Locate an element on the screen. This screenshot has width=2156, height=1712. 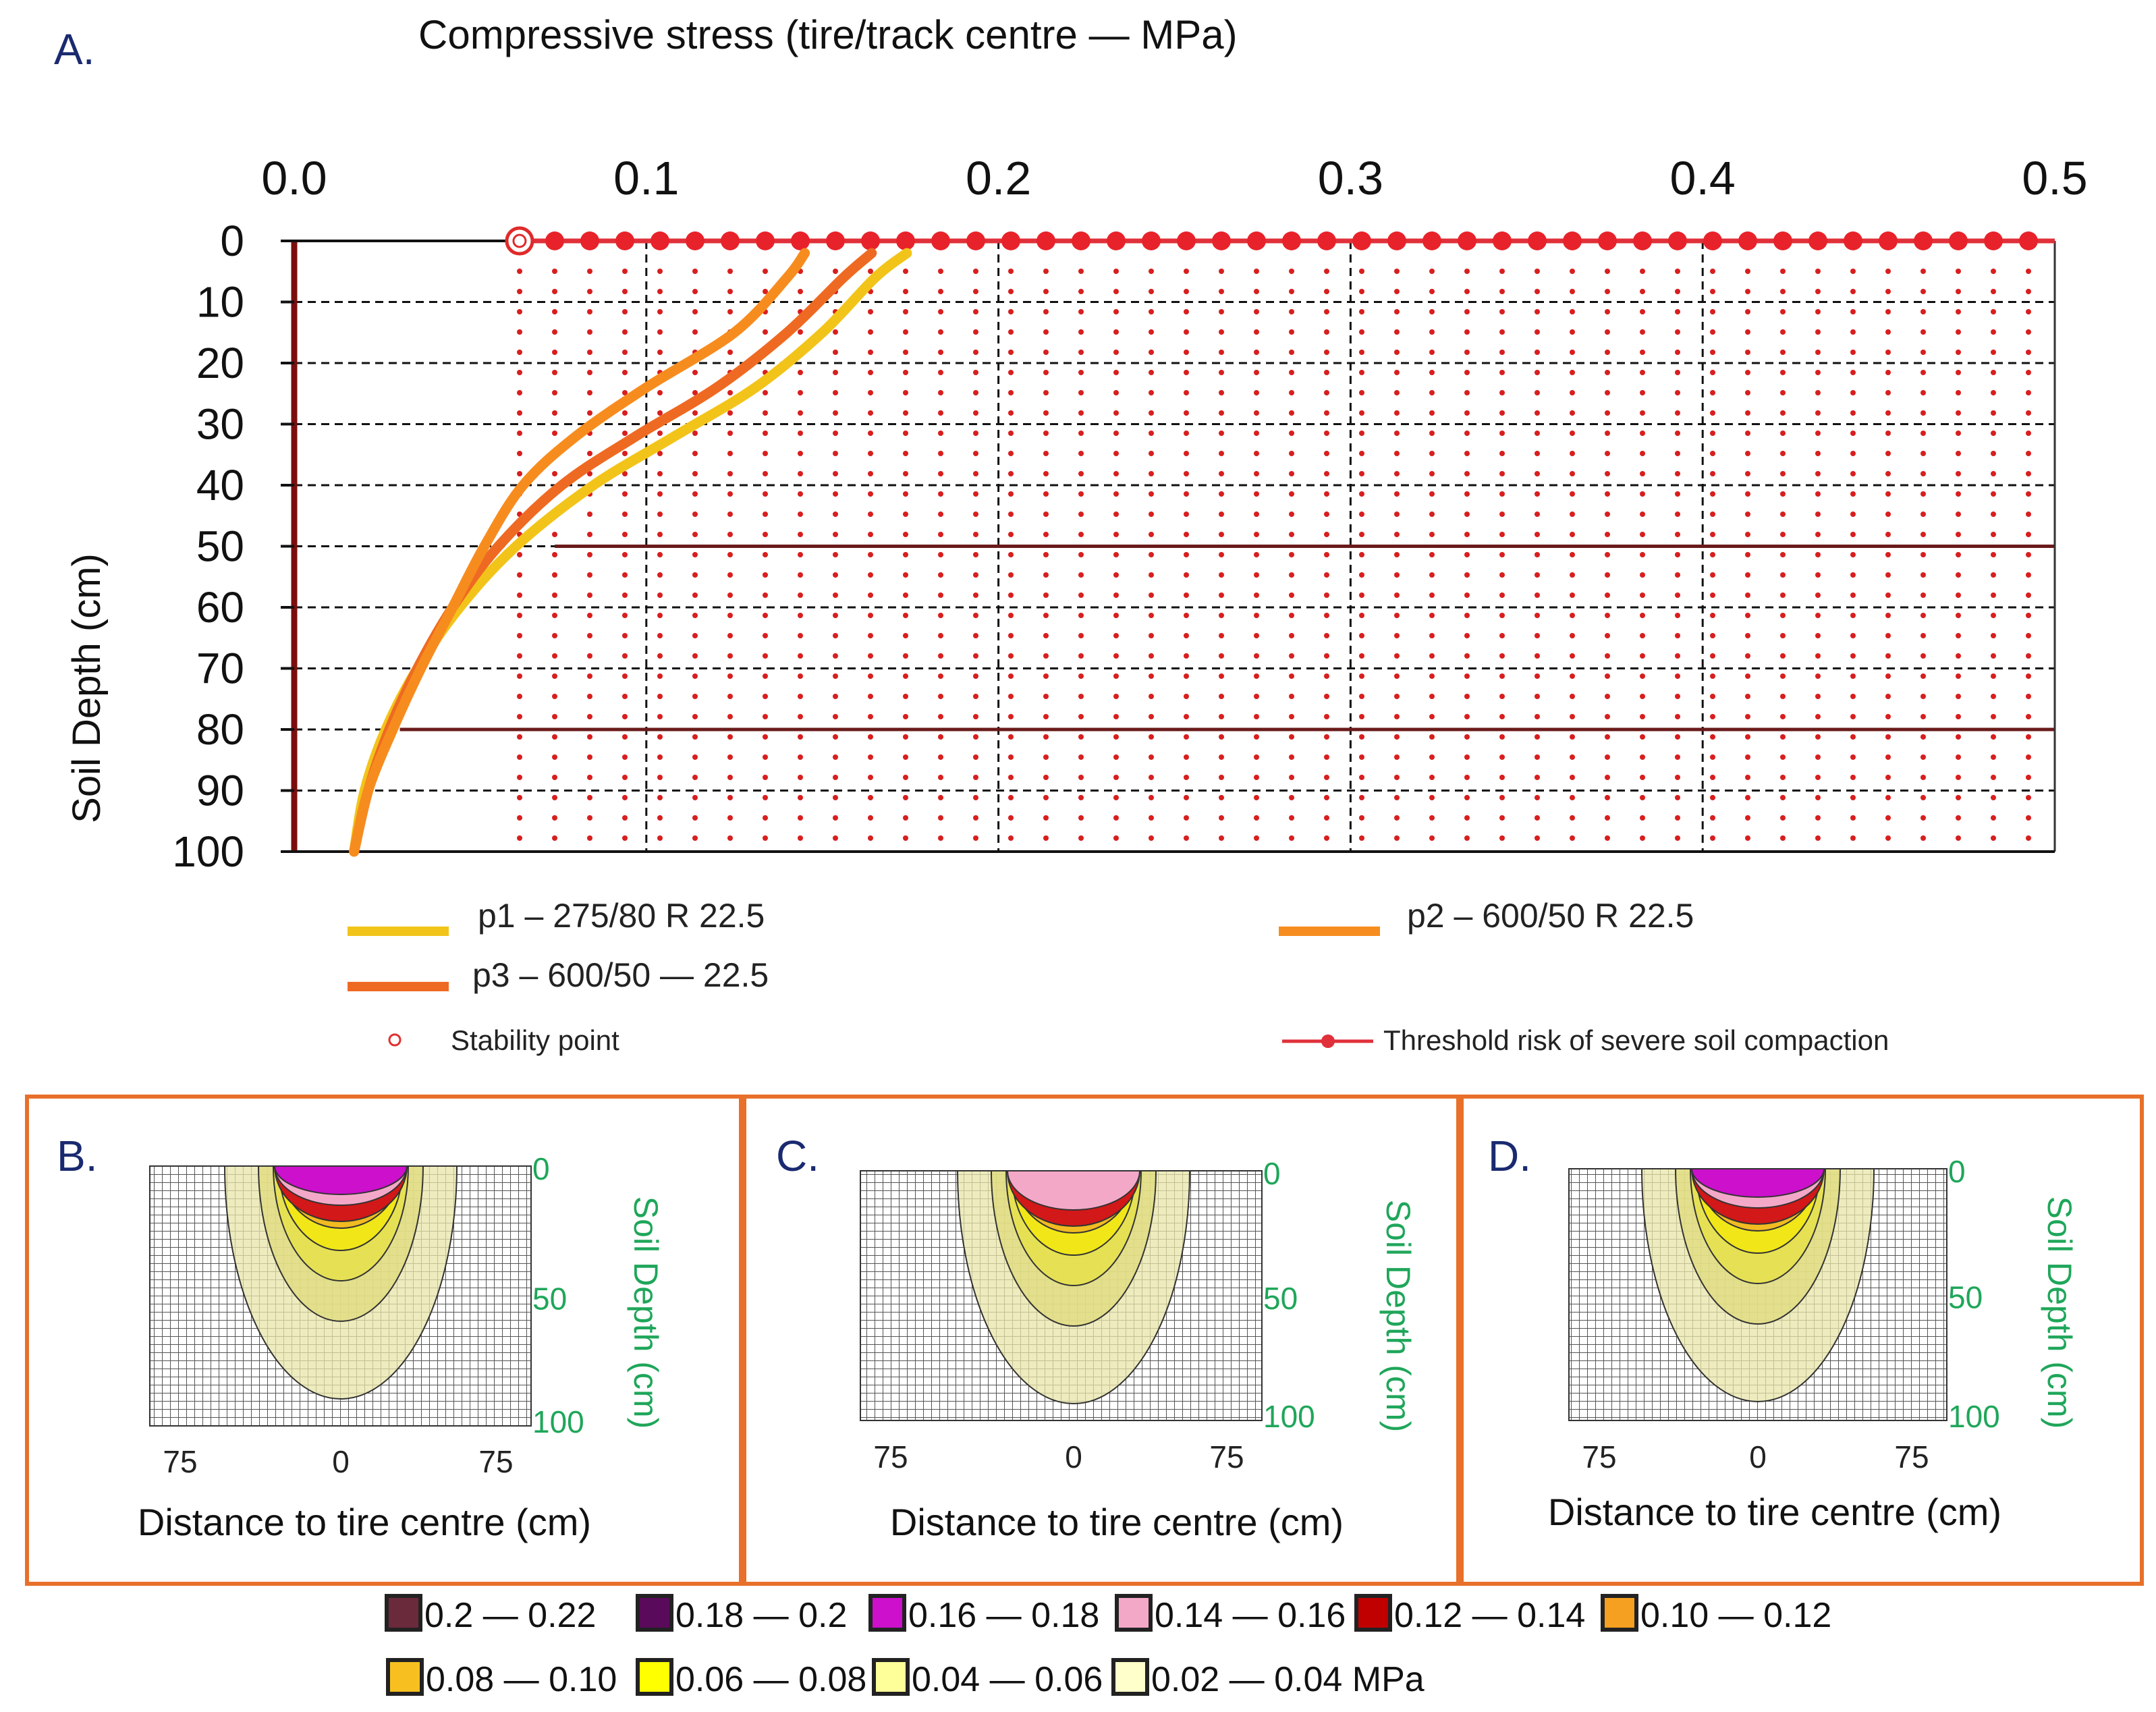
legend-stability-marker is located at coordinates (395, 1040).